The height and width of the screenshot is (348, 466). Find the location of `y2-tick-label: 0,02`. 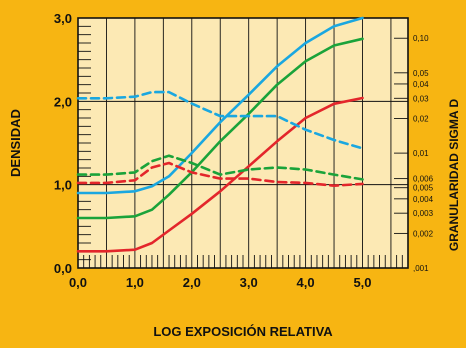

y2-tick-label: 0,02 is located at coordinates (421, 119).